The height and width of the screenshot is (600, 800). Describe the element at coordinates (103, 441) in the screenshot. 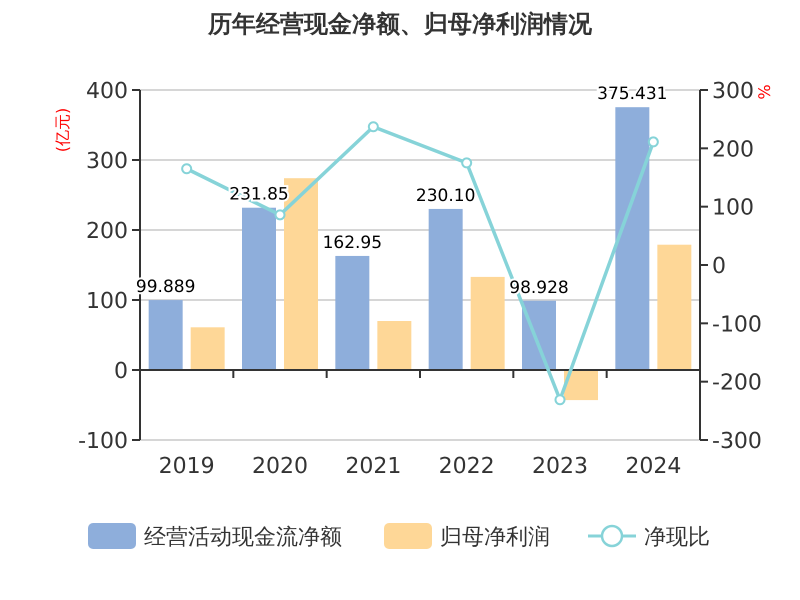

I see `y-tick-label: -100` at that location.